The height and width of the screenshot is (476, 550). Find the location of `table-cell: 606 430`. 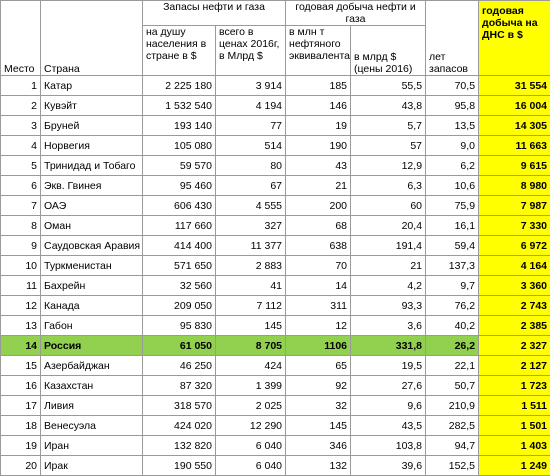

table-cell: 606 430 is located at coordinates (179, 206).